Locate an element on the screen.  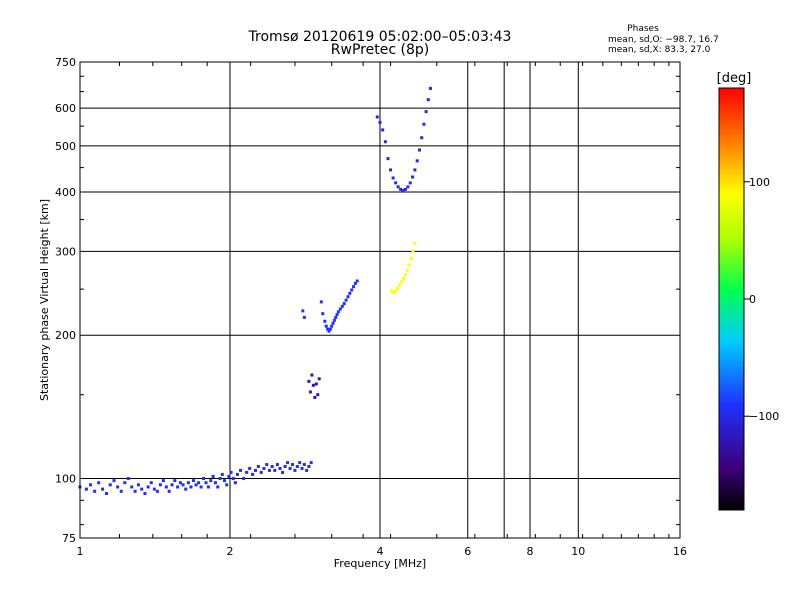
colorbar-tick-label: −100 is located at coordinates (764, 416).